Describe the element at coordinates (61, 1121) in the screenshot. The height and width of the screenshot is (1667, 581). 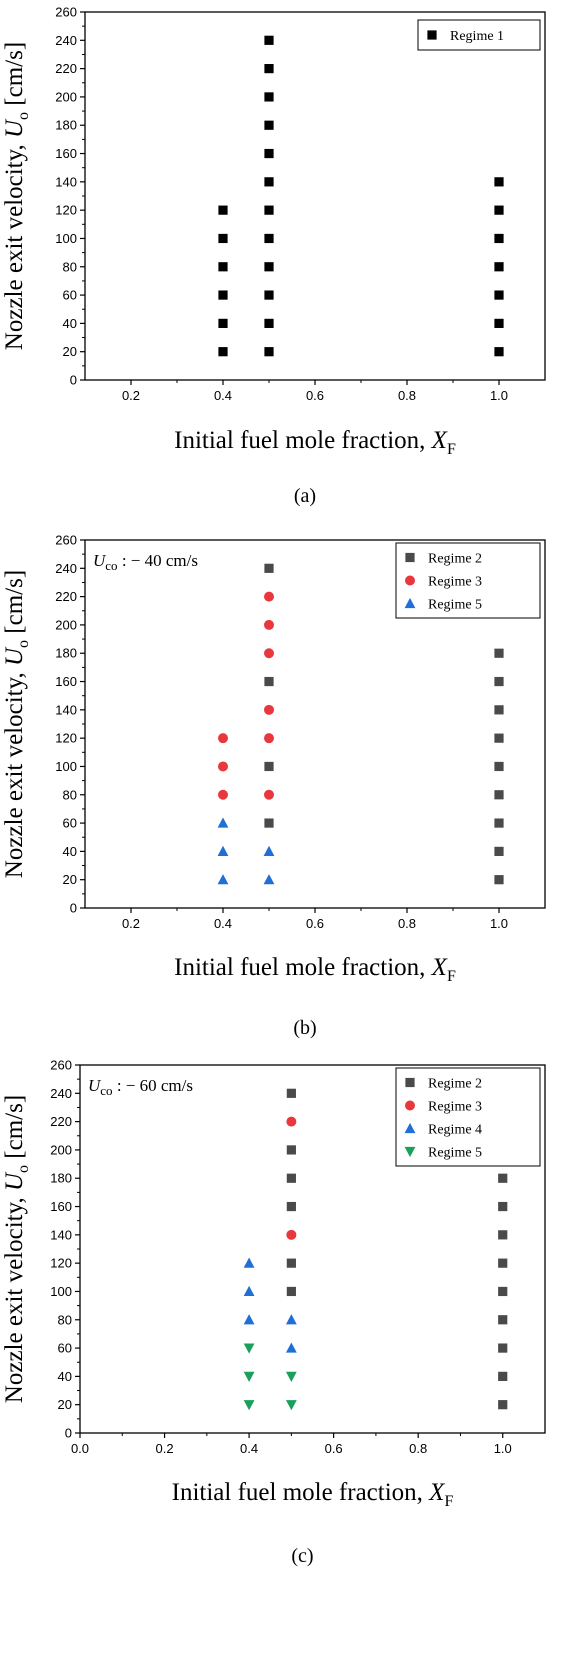
I see `y-tick-label: 220` at that location.